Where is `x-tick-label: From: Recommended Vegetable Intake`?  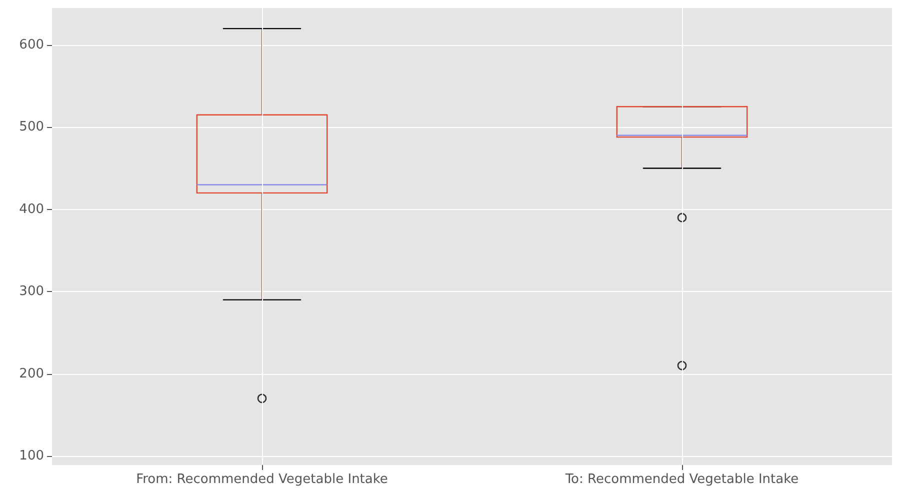 x-tick-label: From: Recommended Vegetable Intake is located at coordinates (262, 479).